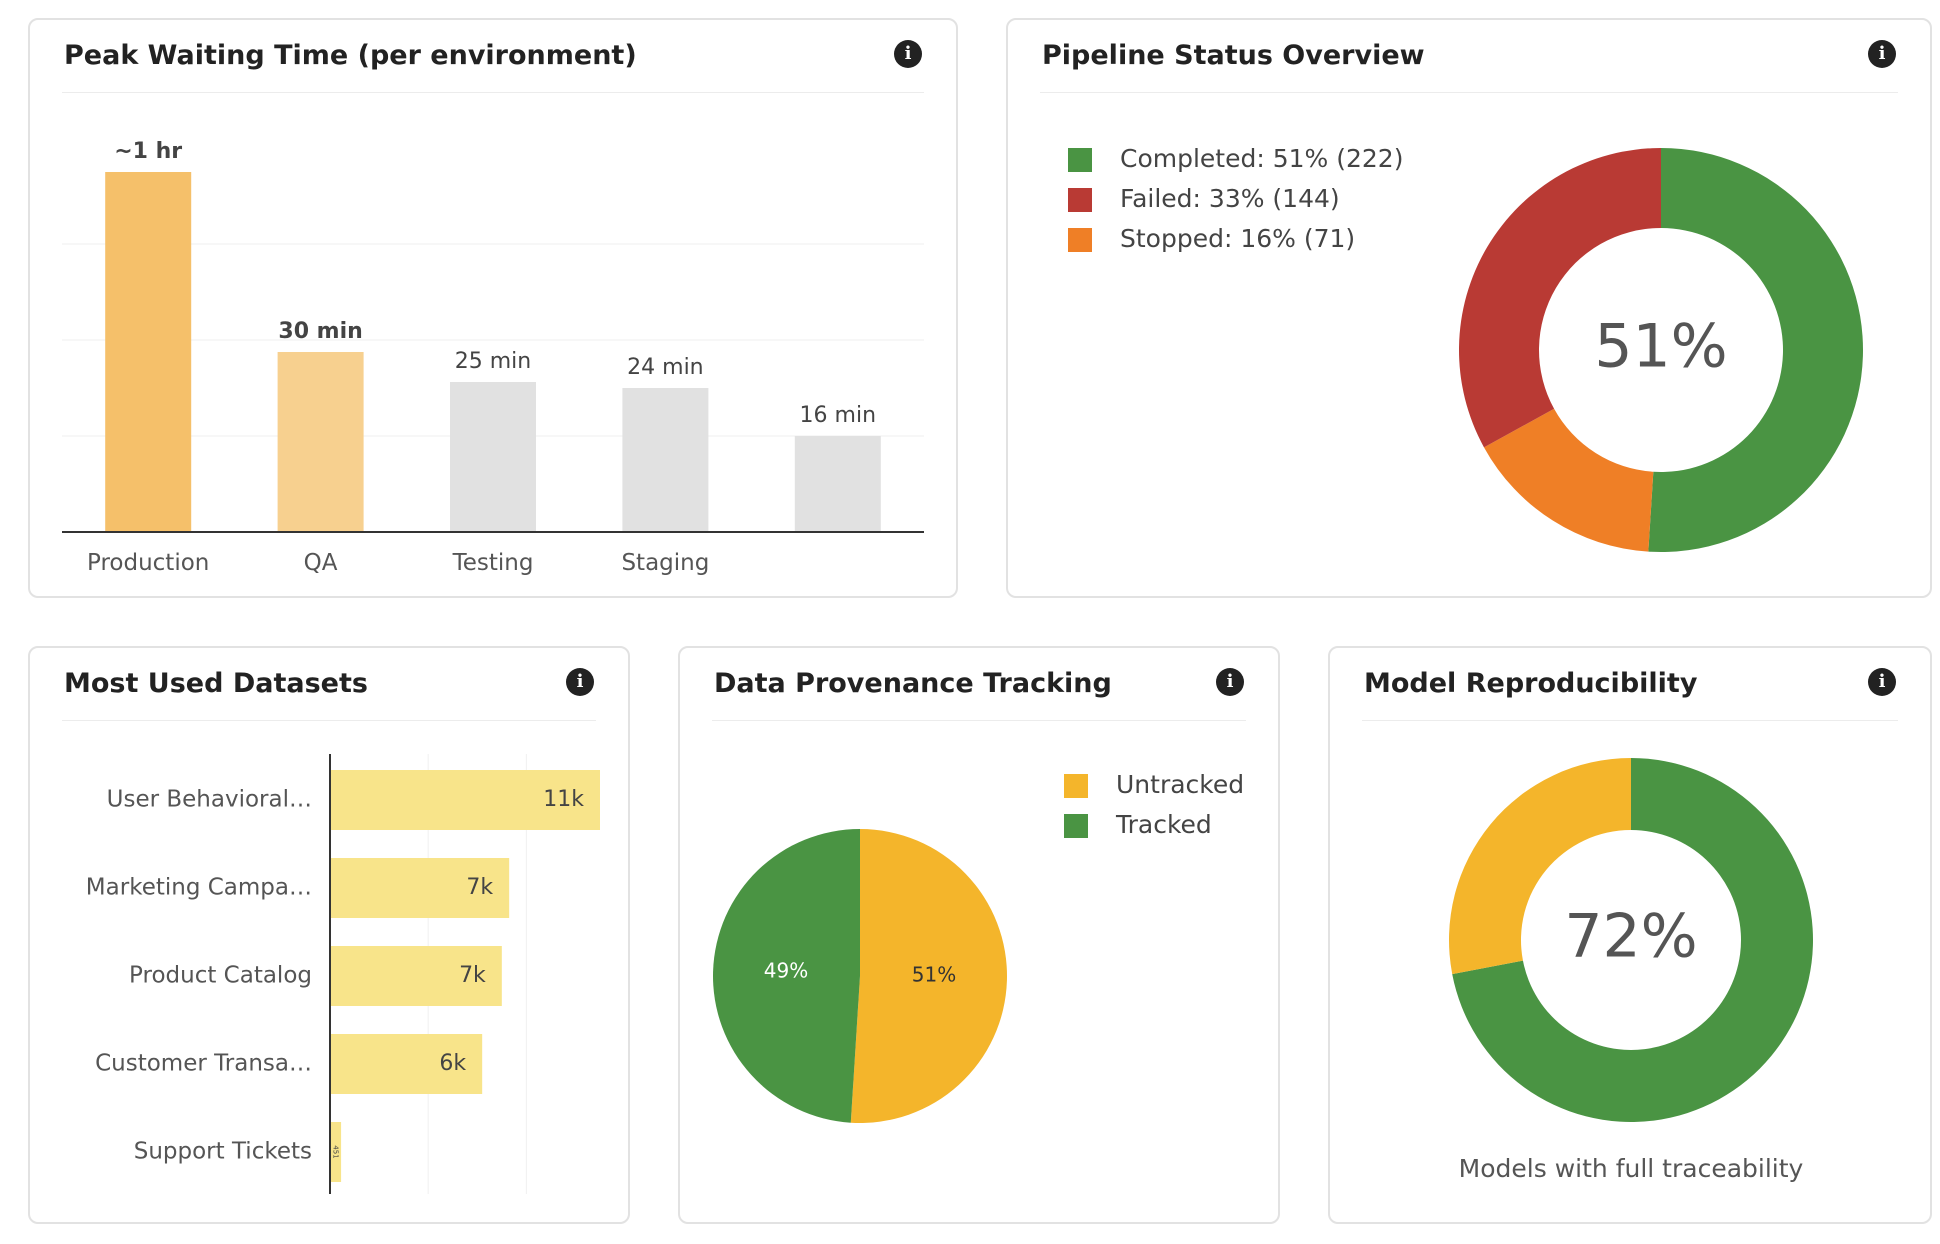 The height and width of the screenshot is (1244, 1940). I want to click on legend-label: Untracked, so click(1180, 784).